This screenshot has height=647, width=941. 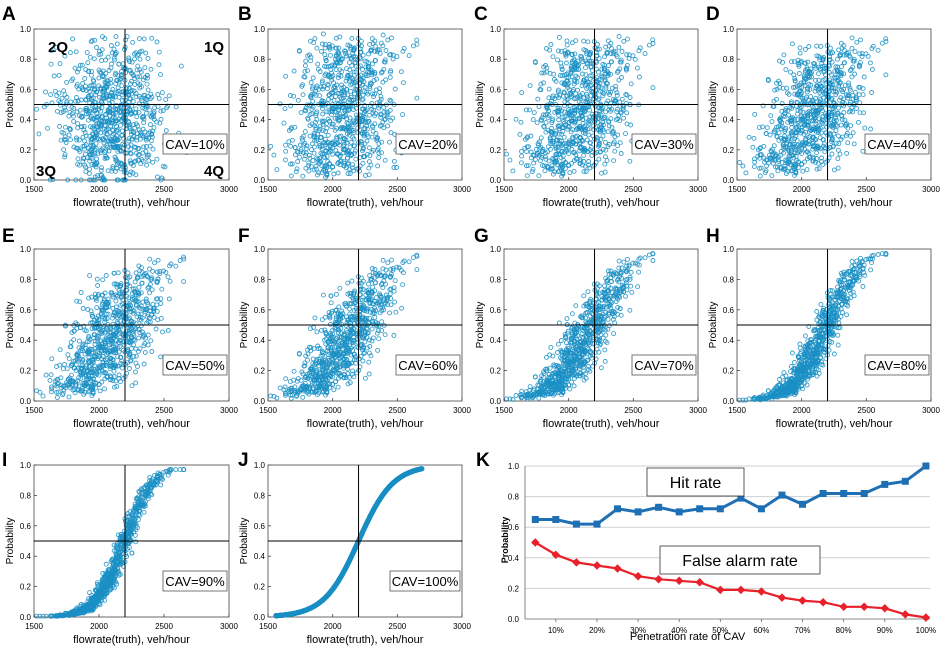 What do you see at coordinates (164, 410) in the screenshot?
I see `x-tick-label: 2500` at bounding box center [164, 410].